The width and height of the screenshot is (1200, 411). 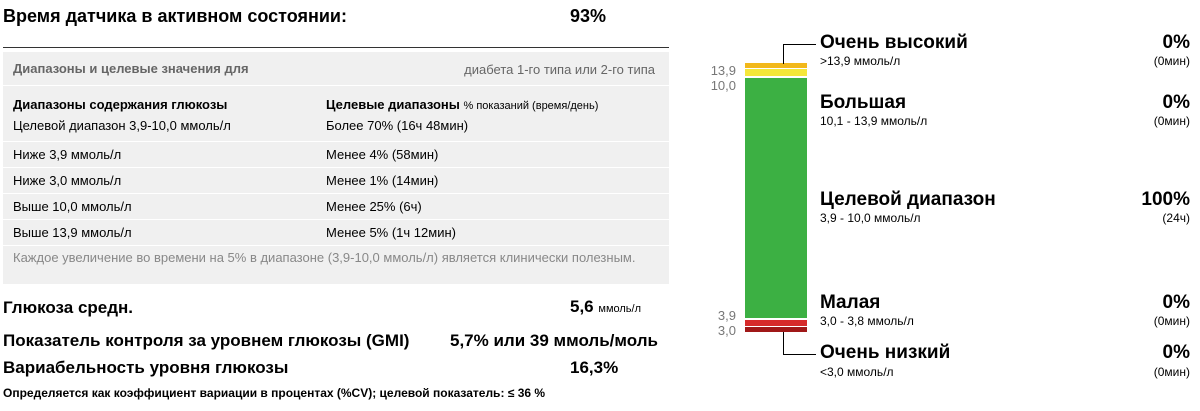 I want to click on range-row-3-range: Выше 10,0 ммоль/л, so click(x=72, y=206).